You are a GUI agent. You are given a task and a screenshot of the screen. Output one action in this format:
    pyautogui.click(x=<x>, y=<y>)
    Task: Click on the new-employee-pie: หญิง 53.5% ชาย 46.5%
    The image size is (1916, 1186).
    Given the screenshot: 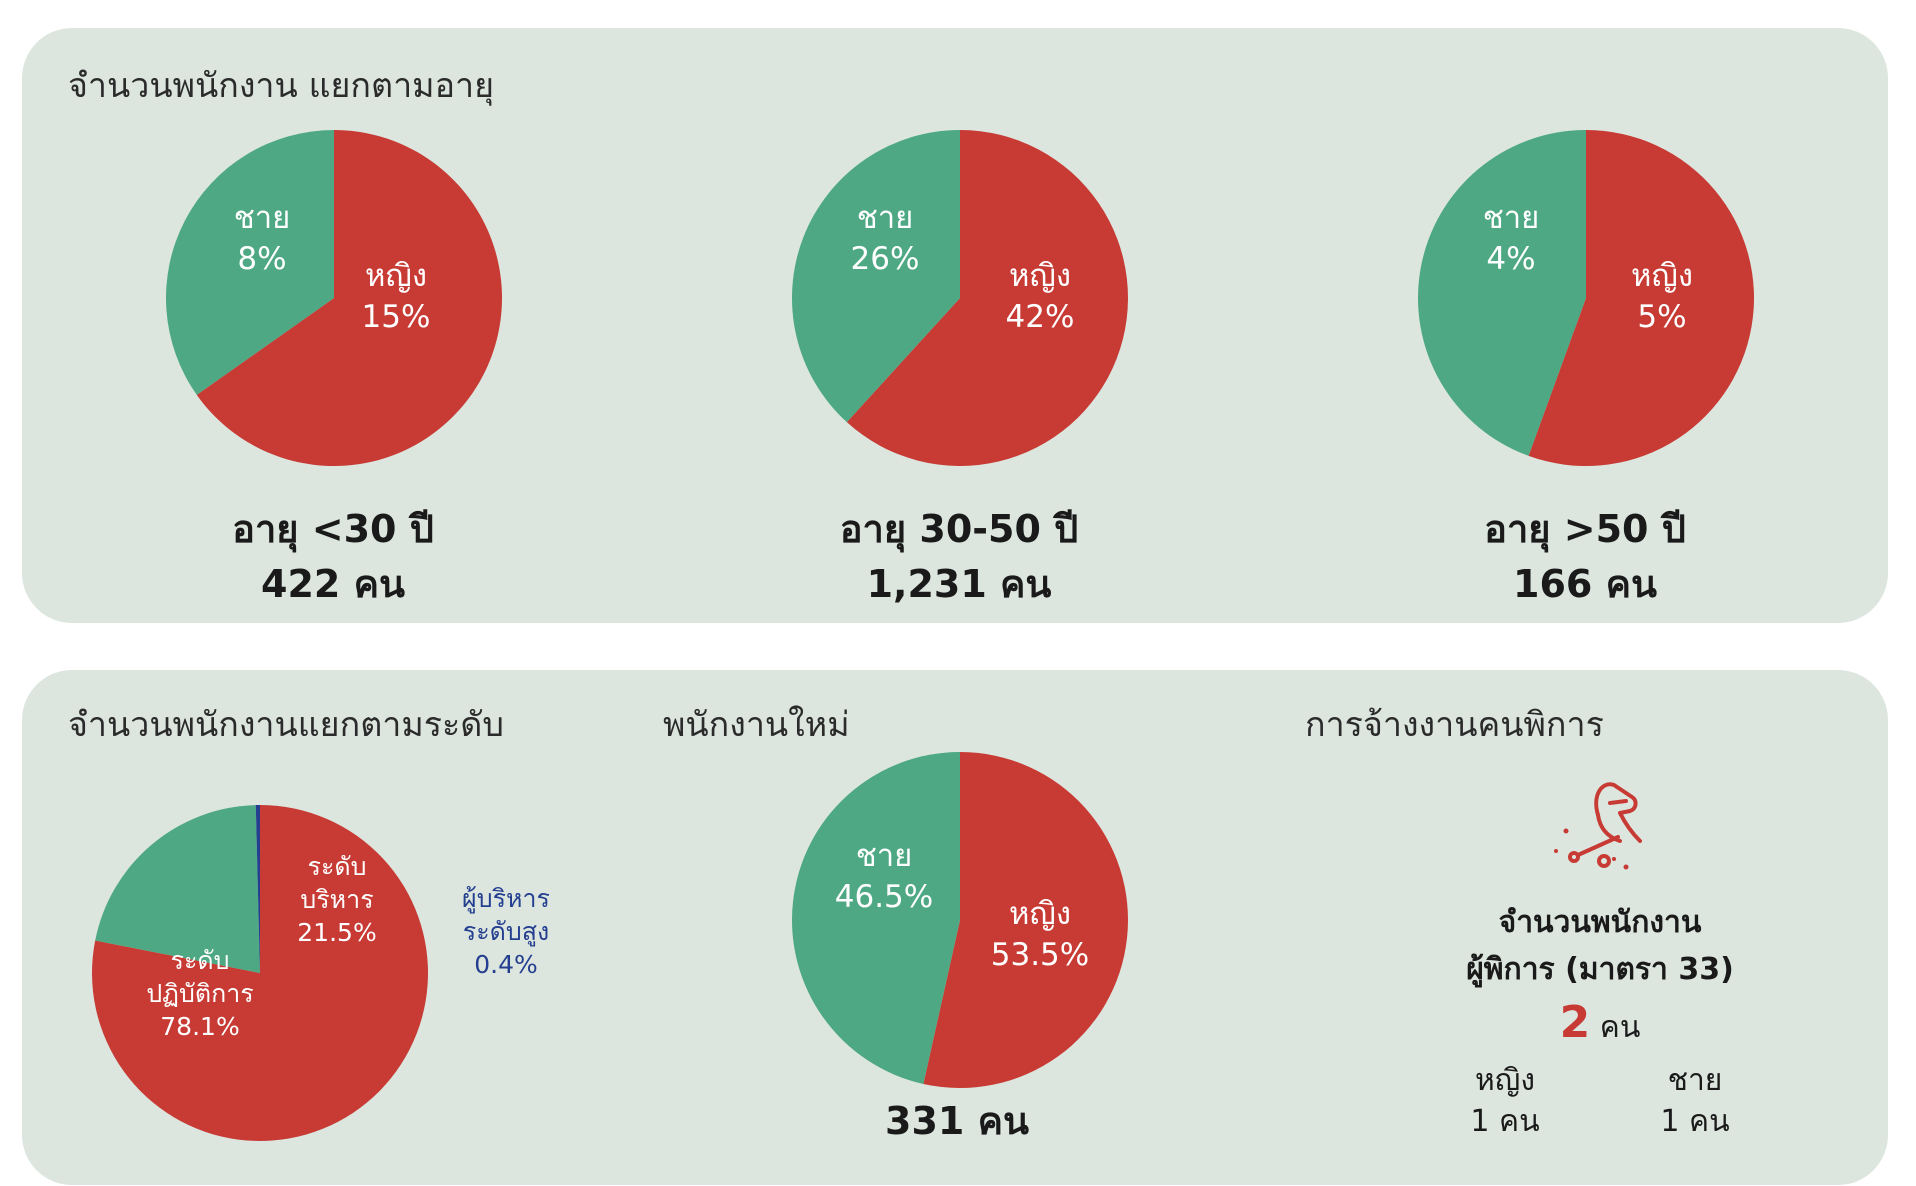 What is the action you would take?
    pyautogui.click(x=960, y=920)
    